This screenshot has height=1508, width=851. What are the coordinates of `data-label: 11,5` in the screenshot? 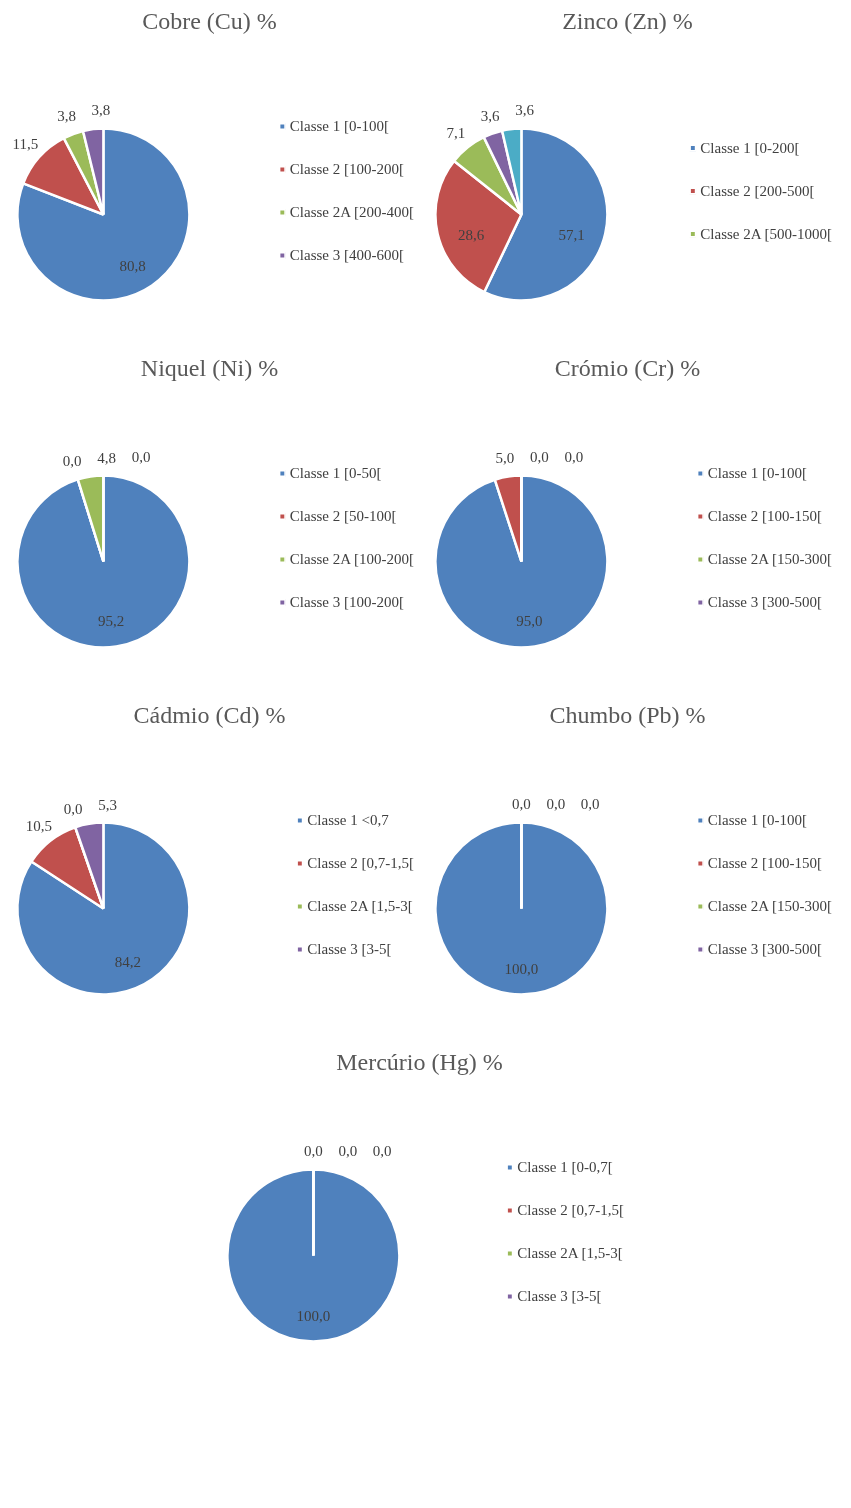 It's located at (25, 144).